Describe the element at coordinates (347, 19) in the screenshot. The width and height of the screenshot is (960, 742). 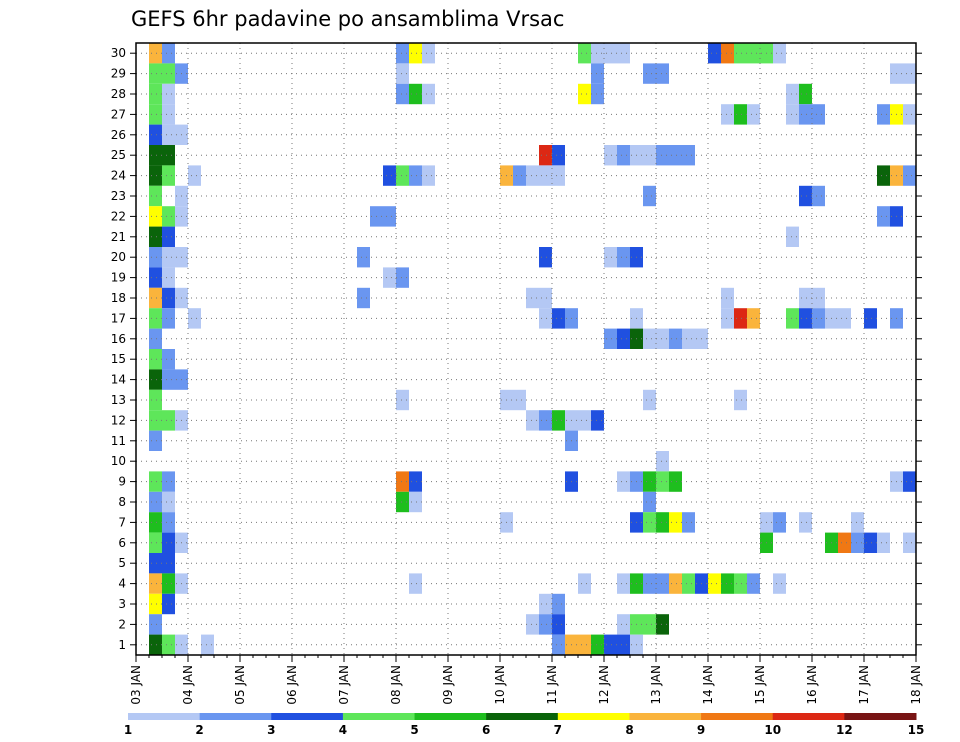
I see `chart-title: GEFS 6hr padavine po ansamblima Vrsac` at that location.